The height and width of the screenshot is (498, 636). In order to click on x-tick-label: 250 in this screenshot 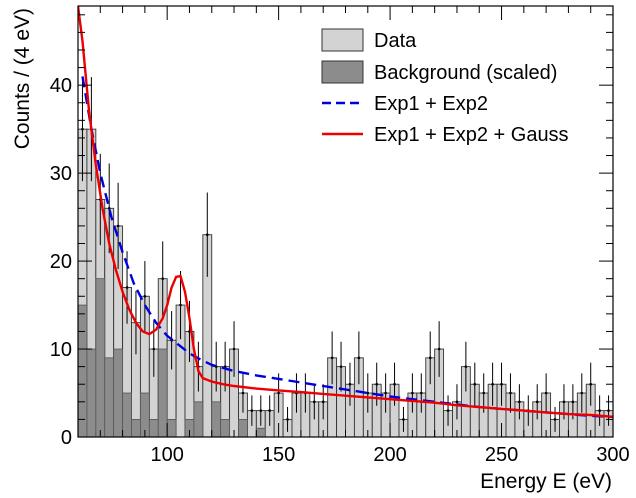, I will do `click(501, 455)`.